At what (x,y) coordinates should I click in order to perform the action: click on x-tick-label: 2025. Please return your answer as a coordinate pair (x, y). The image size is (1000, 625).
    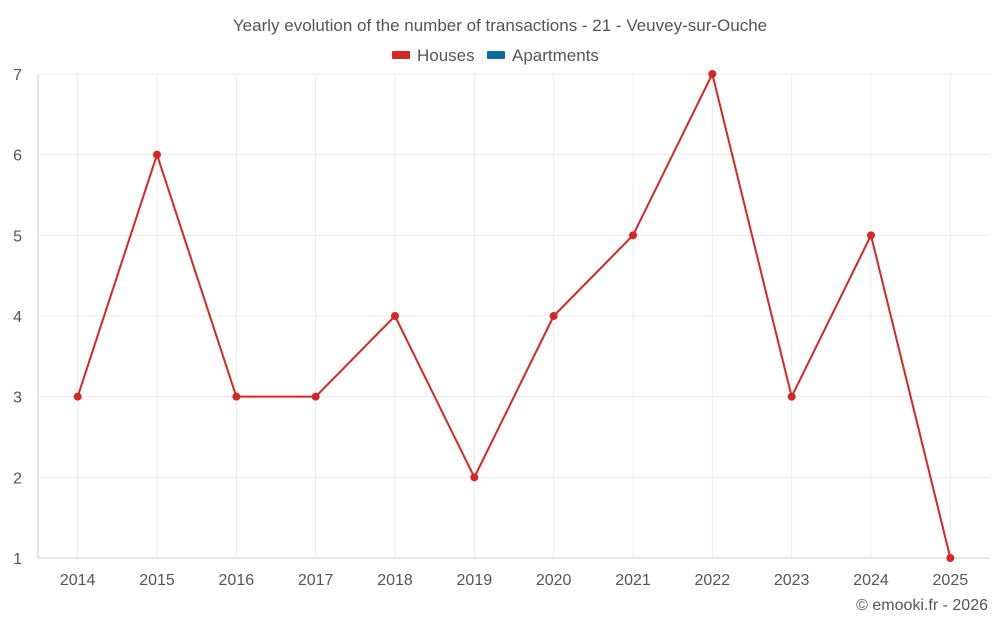
    Looking at the image, I should click on (951, 580).